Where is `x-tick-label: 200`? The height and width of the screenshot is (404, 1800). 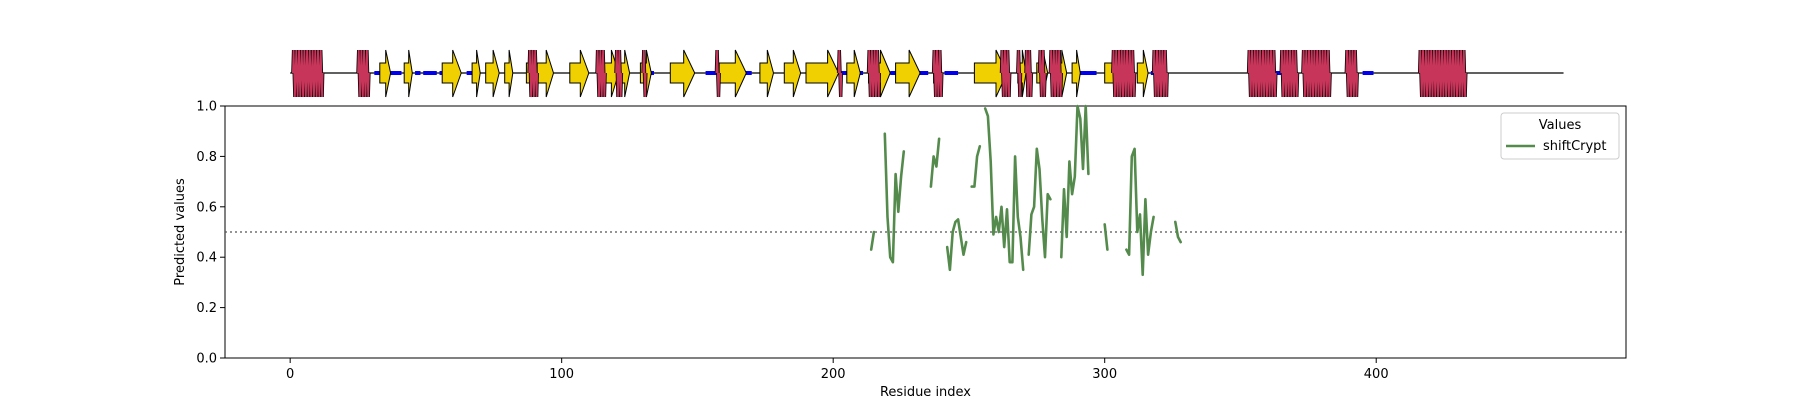
x-tick-label: 200 is located at coordinates (833, 374).